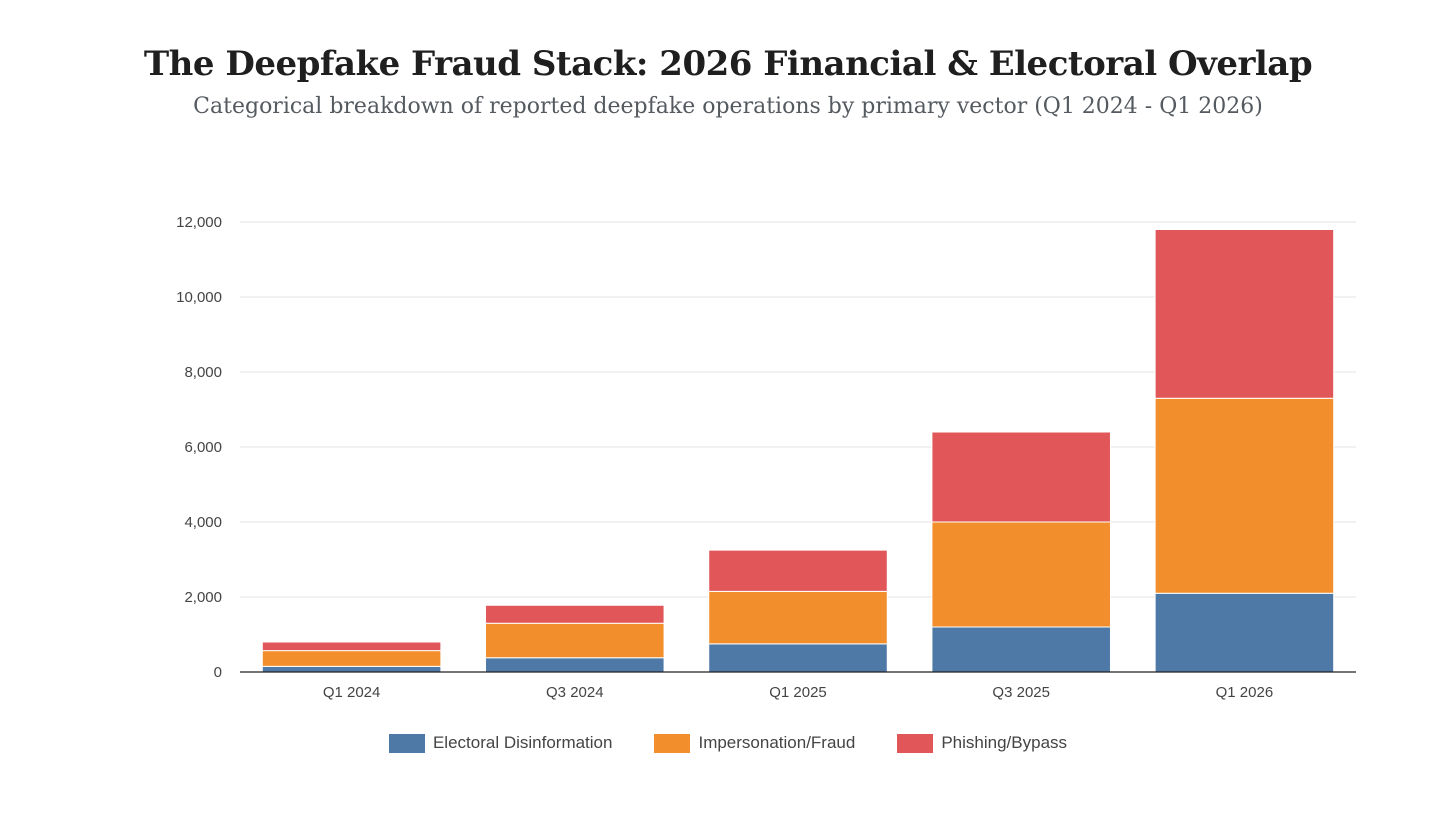  Describe the element at coordinates (218, 672) in the screenshot. I see `y-tick-label: 0` at that location.